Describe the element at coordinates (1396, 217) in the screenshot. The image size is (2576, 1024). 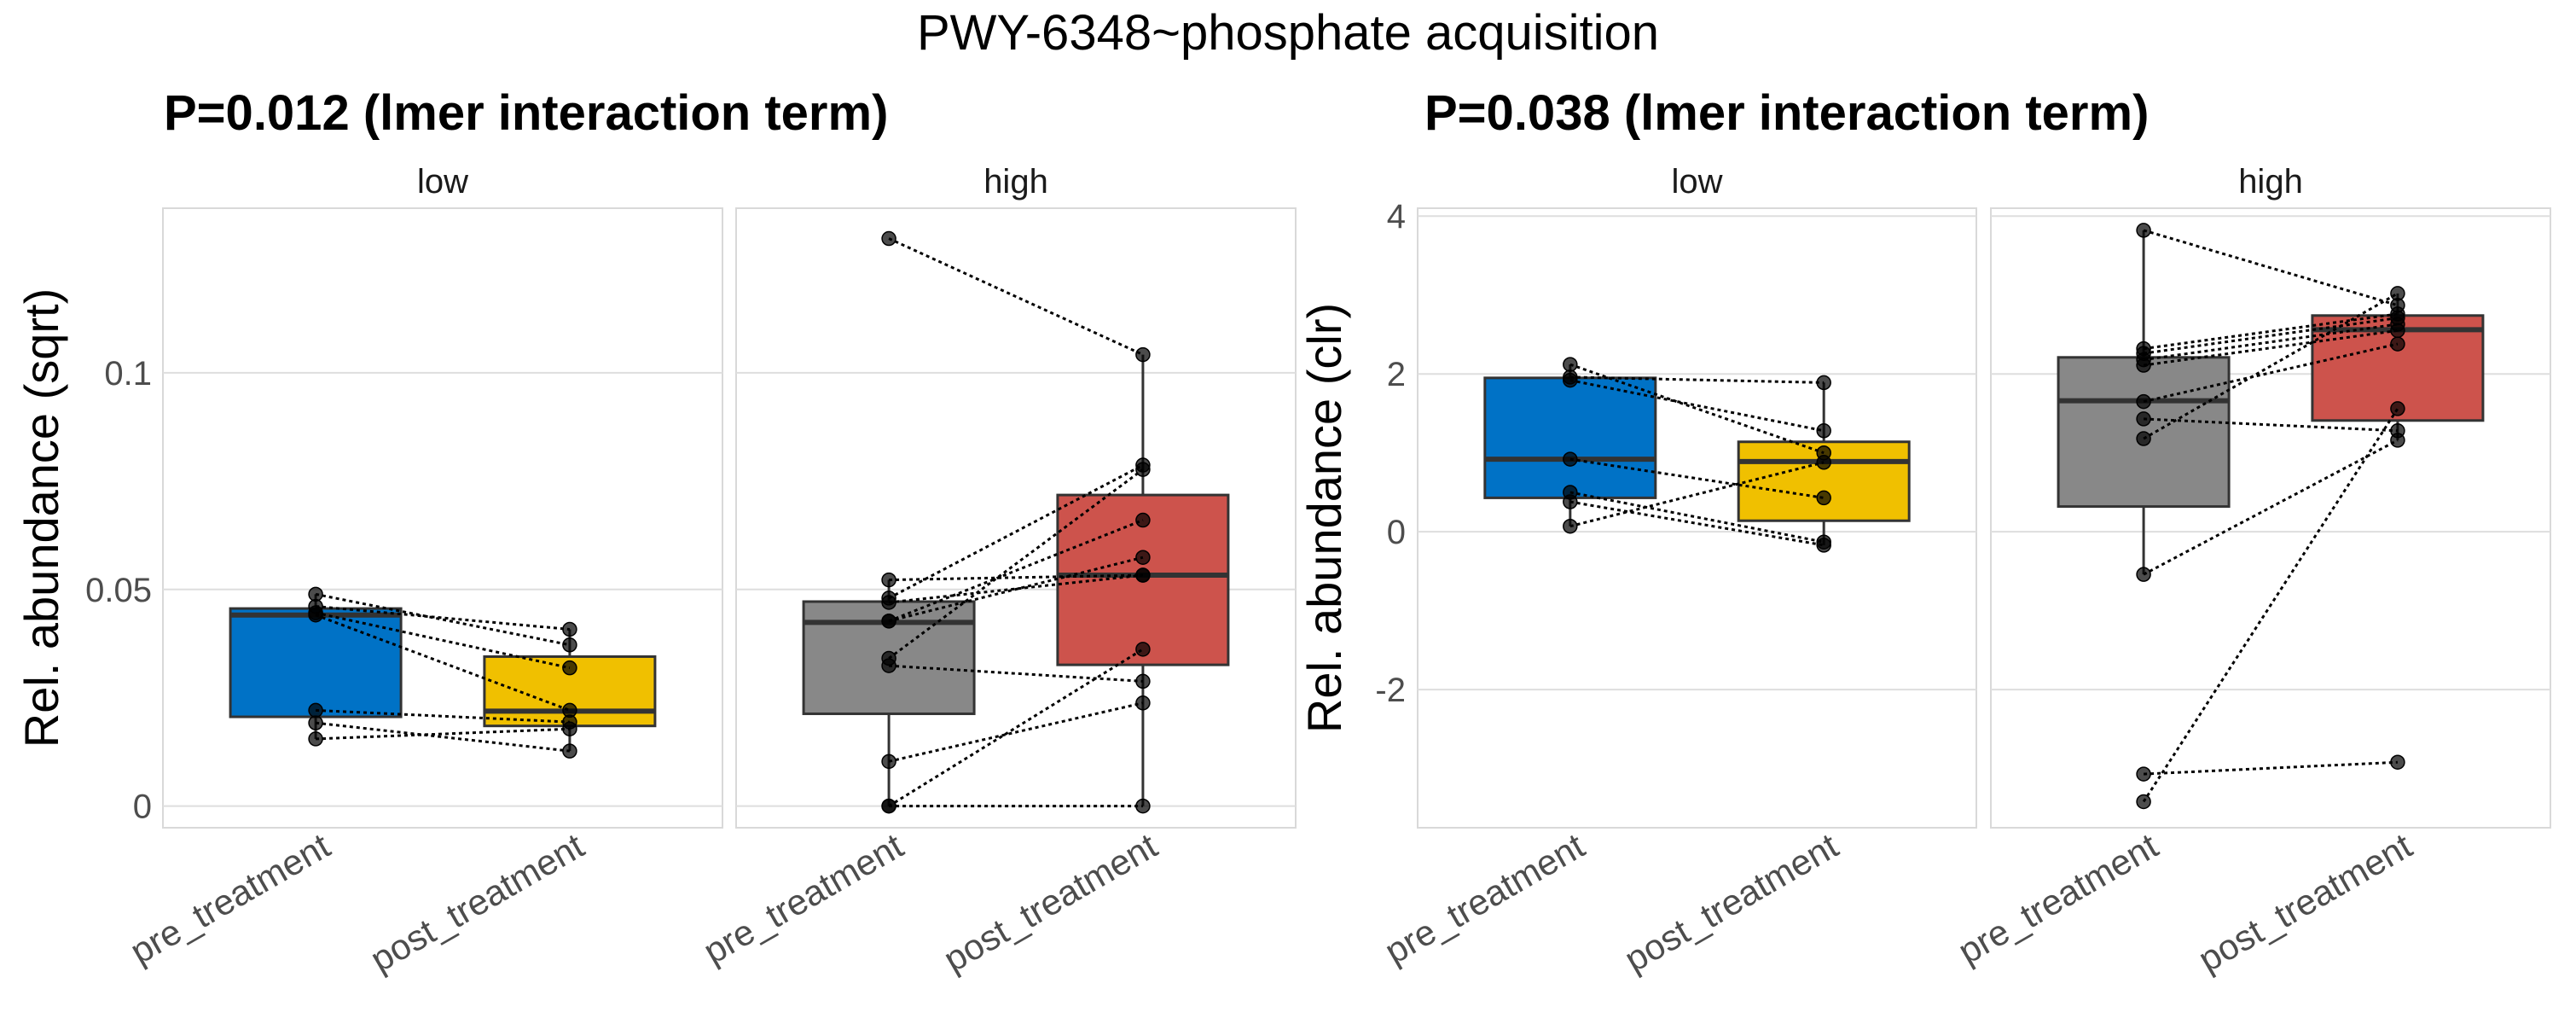
I see `y-tick-label: 4` at that location.